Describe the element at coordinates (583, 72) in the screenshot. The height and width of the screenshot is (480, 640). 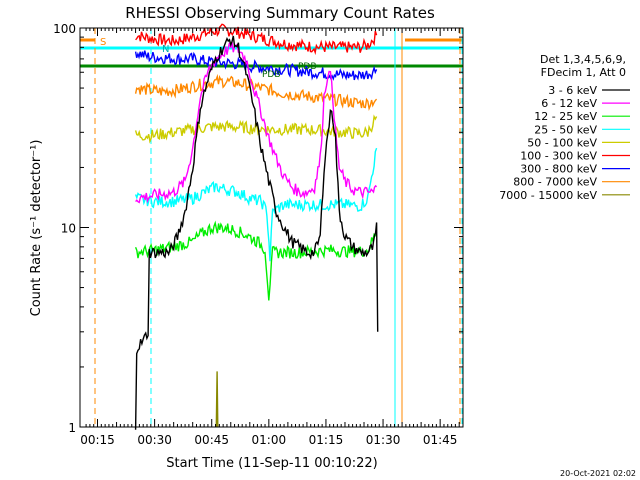
I see `legend-title-line: FDecim 1, Att 0` at that location.